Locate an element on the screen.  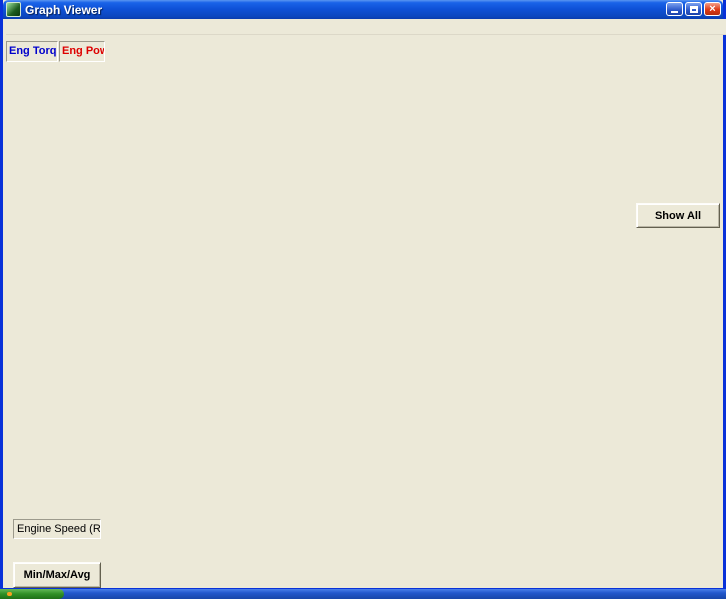
start-button-fragment is located at coordinates (32, 594).